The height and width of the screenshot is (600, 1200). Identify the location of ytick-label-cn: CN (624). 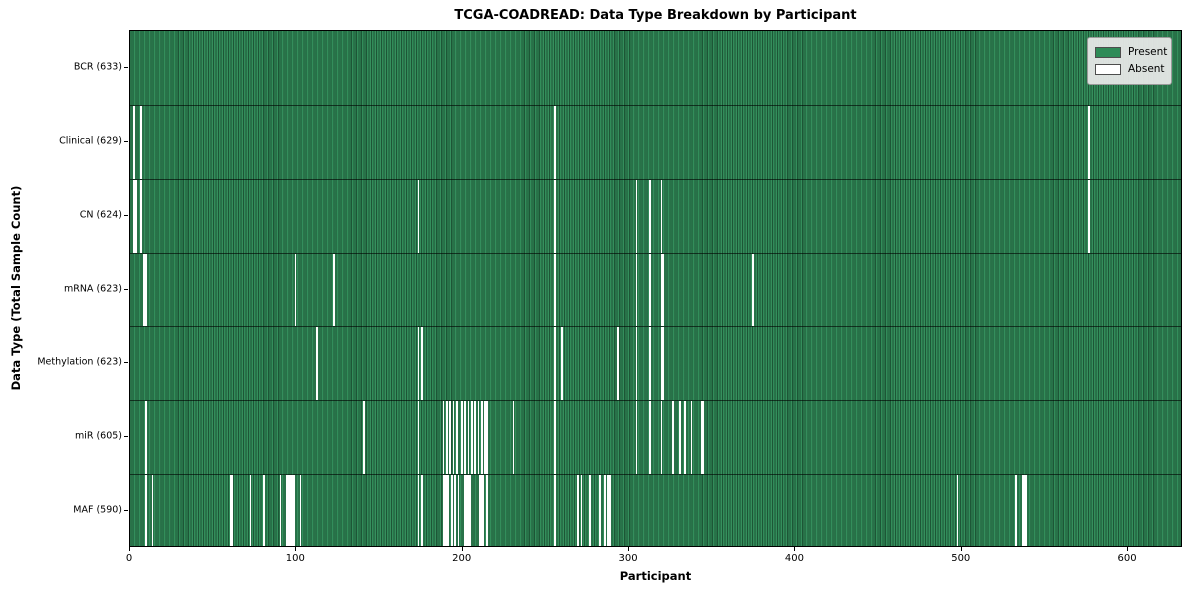
(100, 215).